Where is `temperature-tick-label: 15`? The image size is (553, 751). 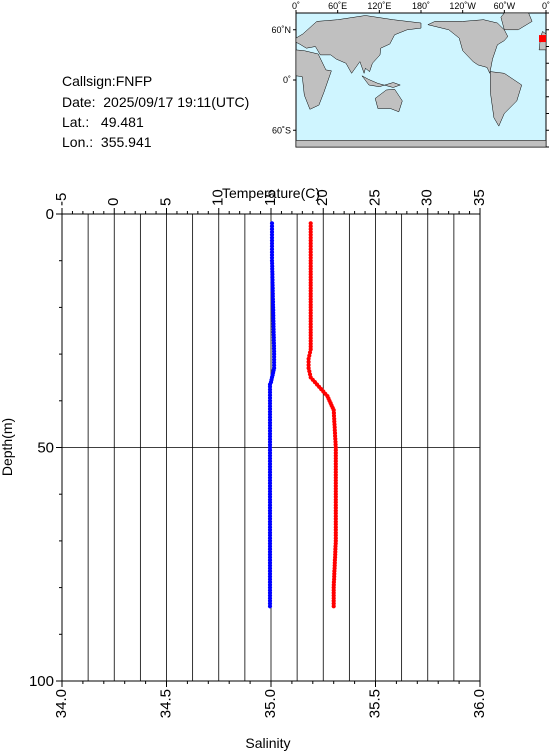
temperature-tick-label: 15 is located at coordinates (270, 197).